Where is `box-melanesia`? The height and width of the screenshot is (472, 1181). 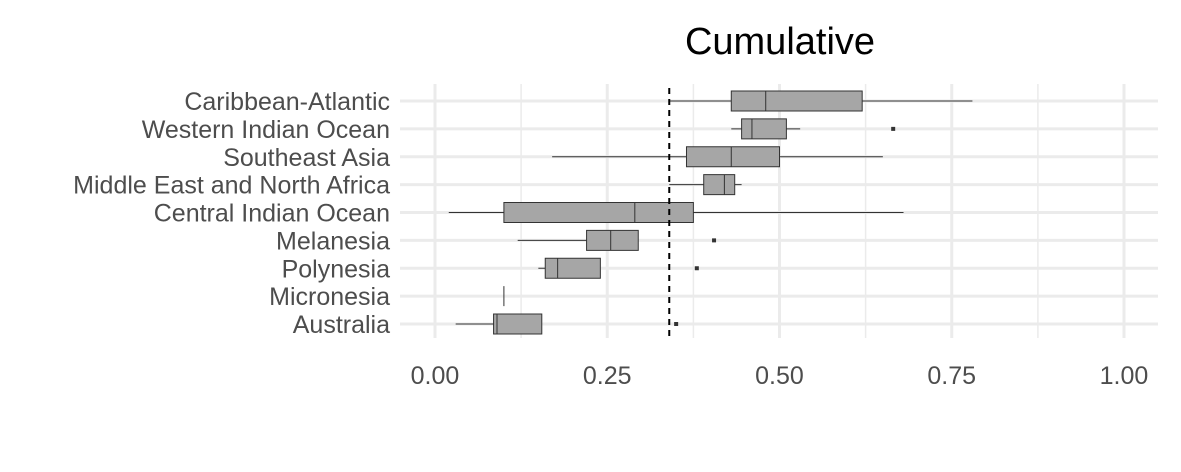 box-melanesia is located at coordinates (617, 240).